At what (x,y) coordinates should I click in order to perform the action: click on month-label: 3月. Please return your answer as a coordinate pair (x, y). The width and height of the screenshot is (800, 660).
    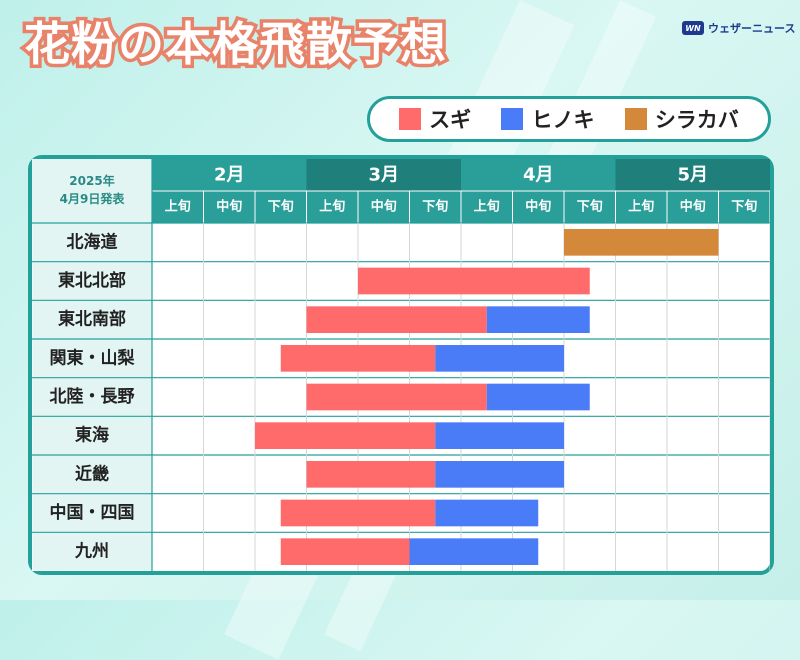
    Looking at the image, I should click on (383, 175).